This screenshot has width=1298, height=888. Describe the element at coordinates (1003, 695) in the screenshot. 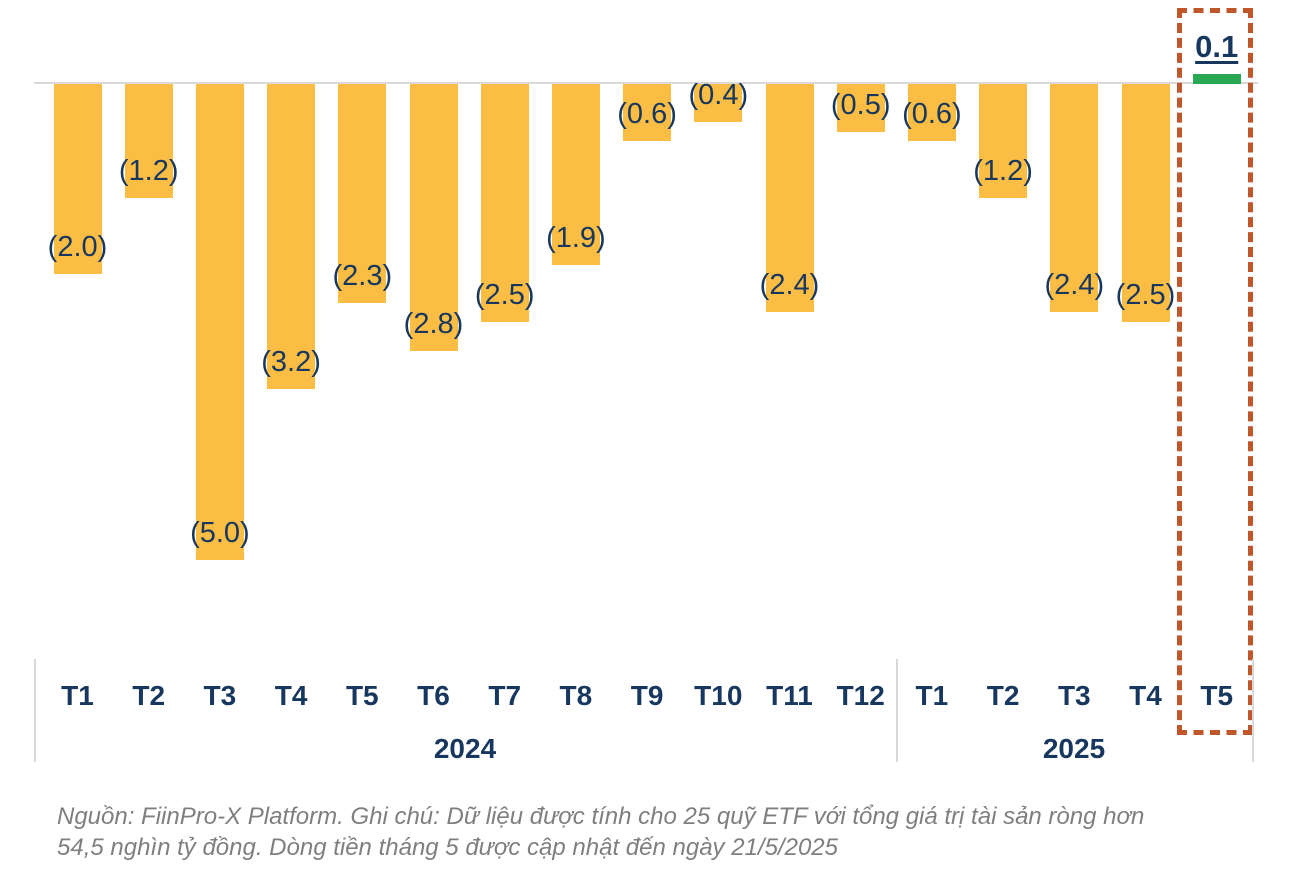

I see `x-tick-t2-2025: T2` at that location.